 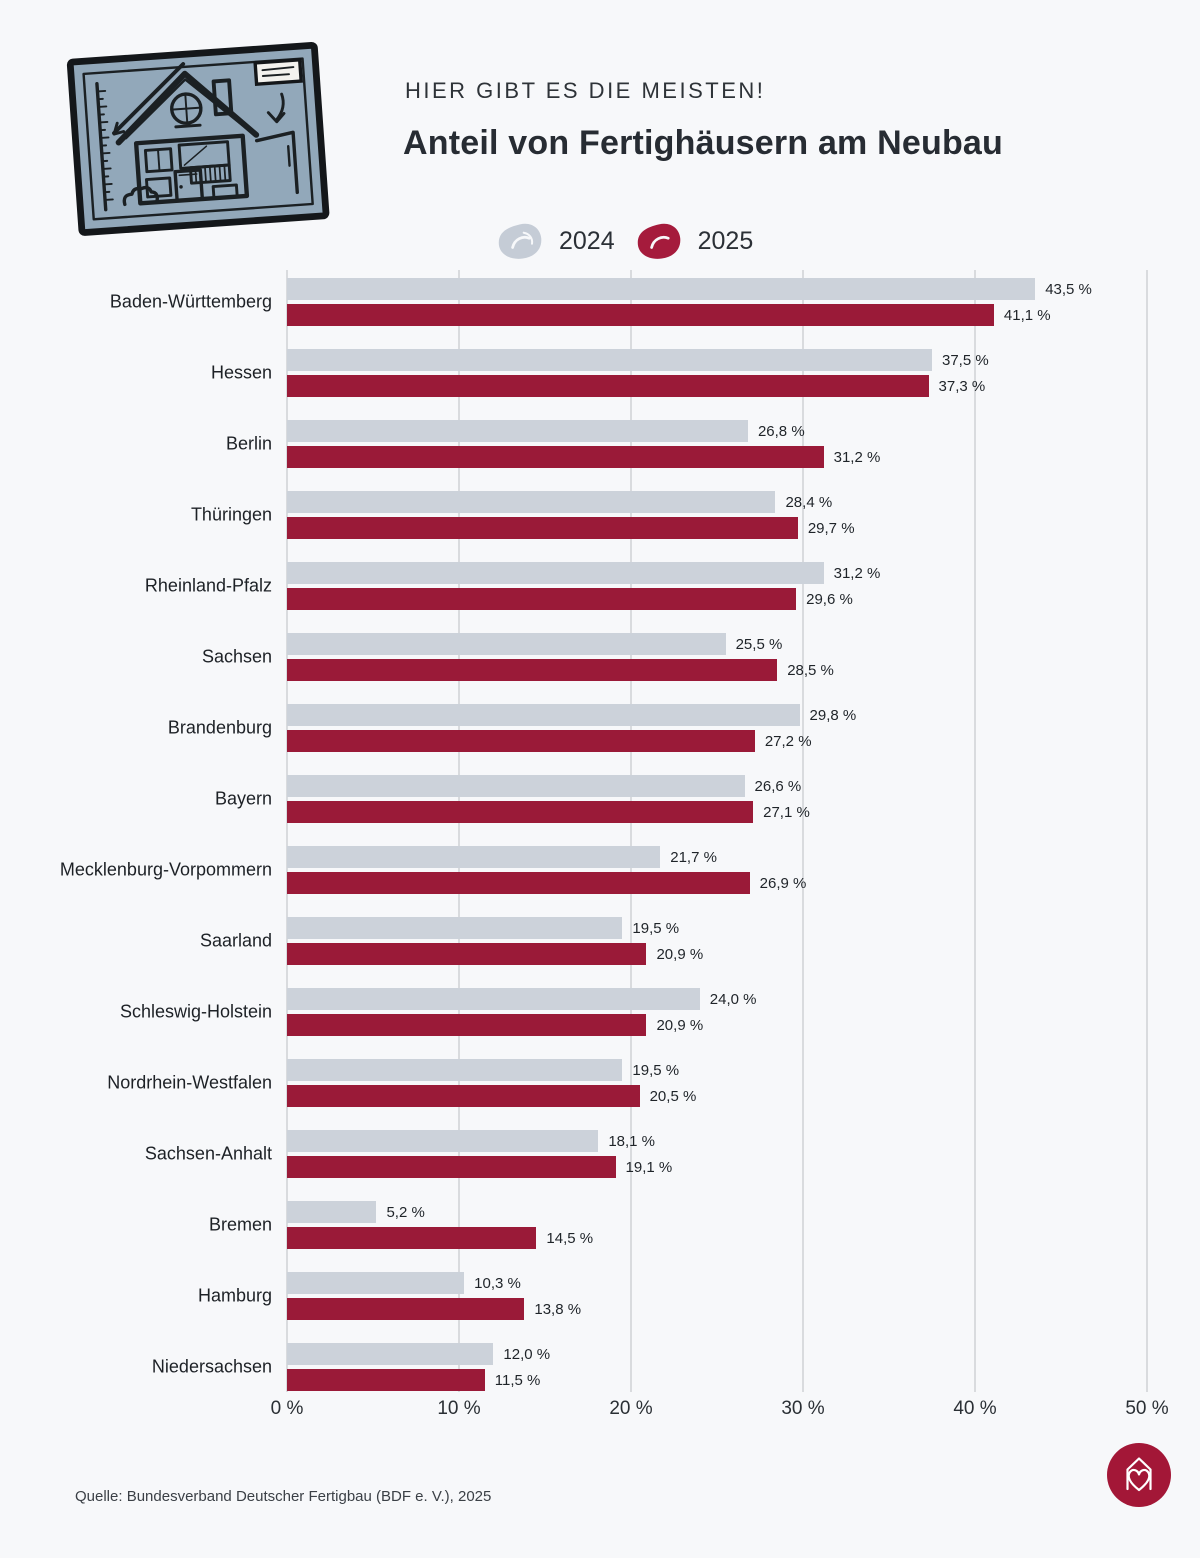 I want to click on bar-value-2025: 29,7 %, so click(x=831, y=528).